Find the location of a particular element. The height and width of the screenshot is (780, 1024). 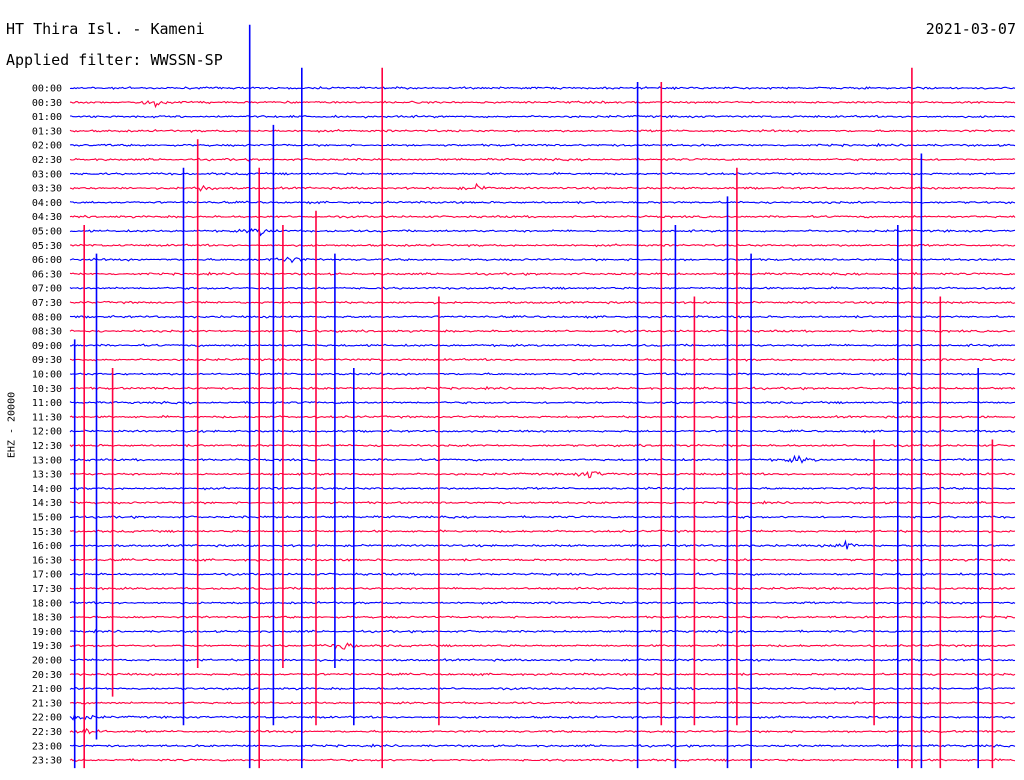

row-label: 16:30 is located at coordinates (47, 560).